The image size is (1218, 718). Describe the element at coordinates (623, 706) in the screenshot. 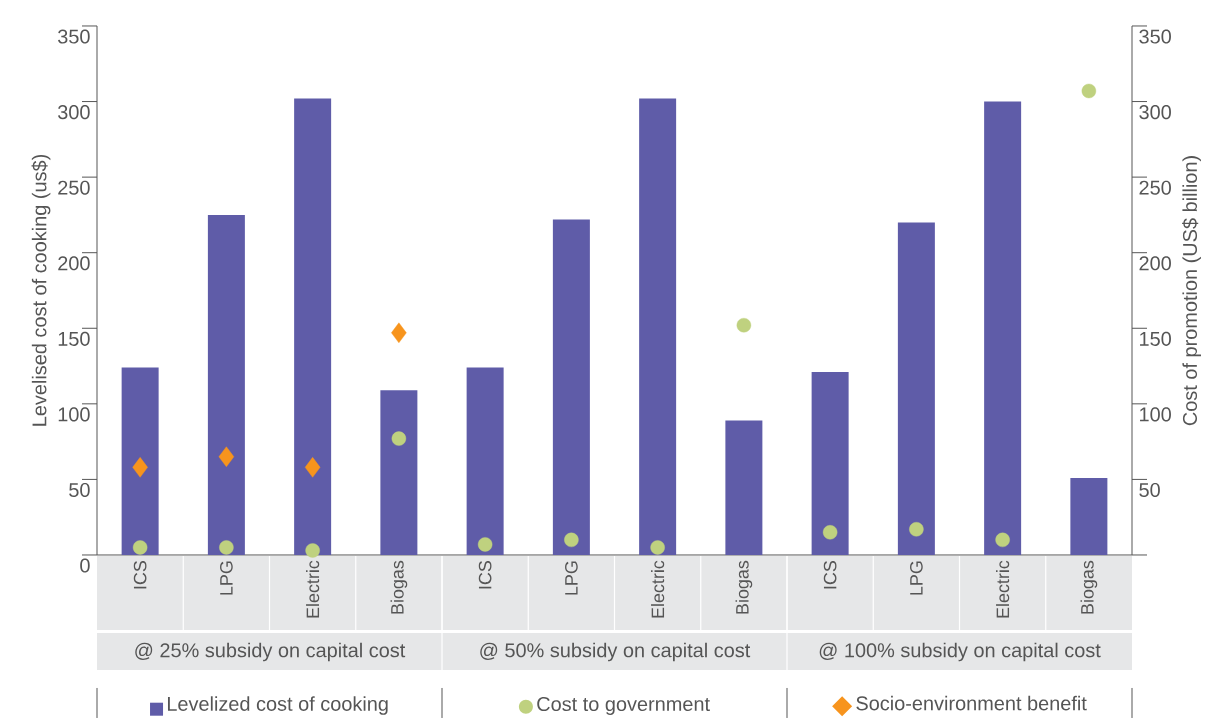

I see `legend-label: Cost to government` at that location.